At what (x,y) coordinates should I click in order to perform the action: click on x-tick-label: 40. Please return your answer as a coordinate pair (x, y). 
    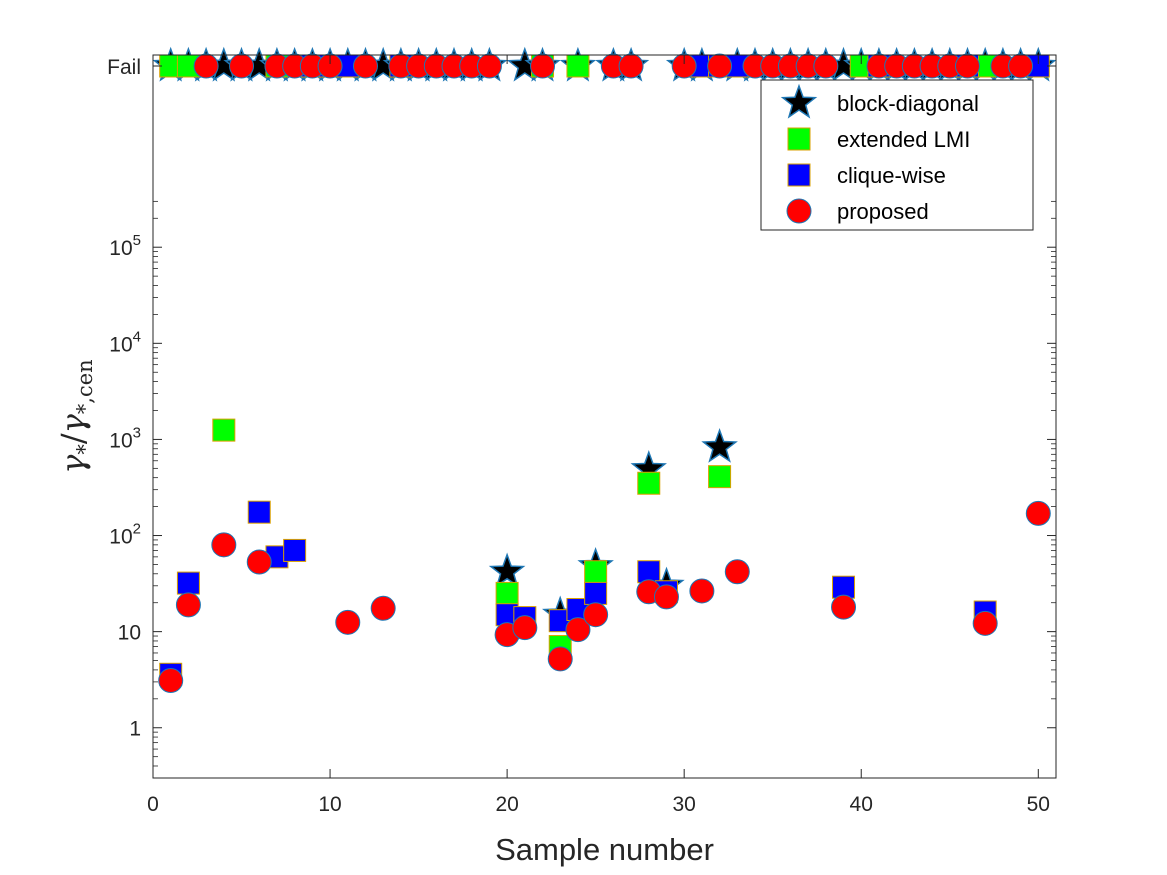
    Looking at the image, I should click on (861, 804).